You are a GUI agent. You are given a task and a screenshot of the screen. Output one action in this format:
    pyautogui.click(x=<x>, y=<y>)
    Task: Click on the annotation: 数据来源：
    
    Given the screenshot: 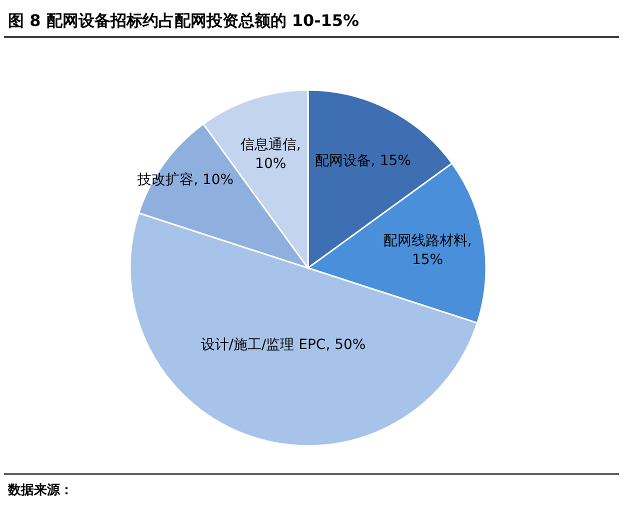 What is the action you would take?
    pyautogui.click(x=40, y=490)
    